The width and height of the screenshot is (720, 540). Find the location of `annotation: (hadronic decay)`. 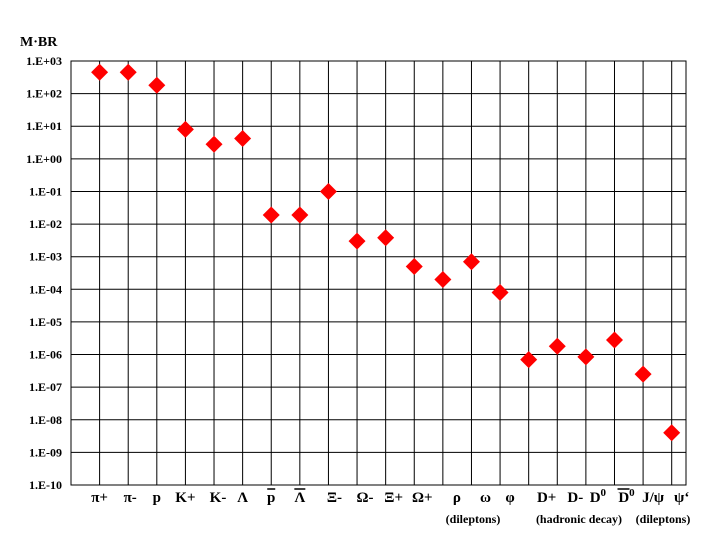

annotation: (hadronic decay) is located at coordinates (579, 519).